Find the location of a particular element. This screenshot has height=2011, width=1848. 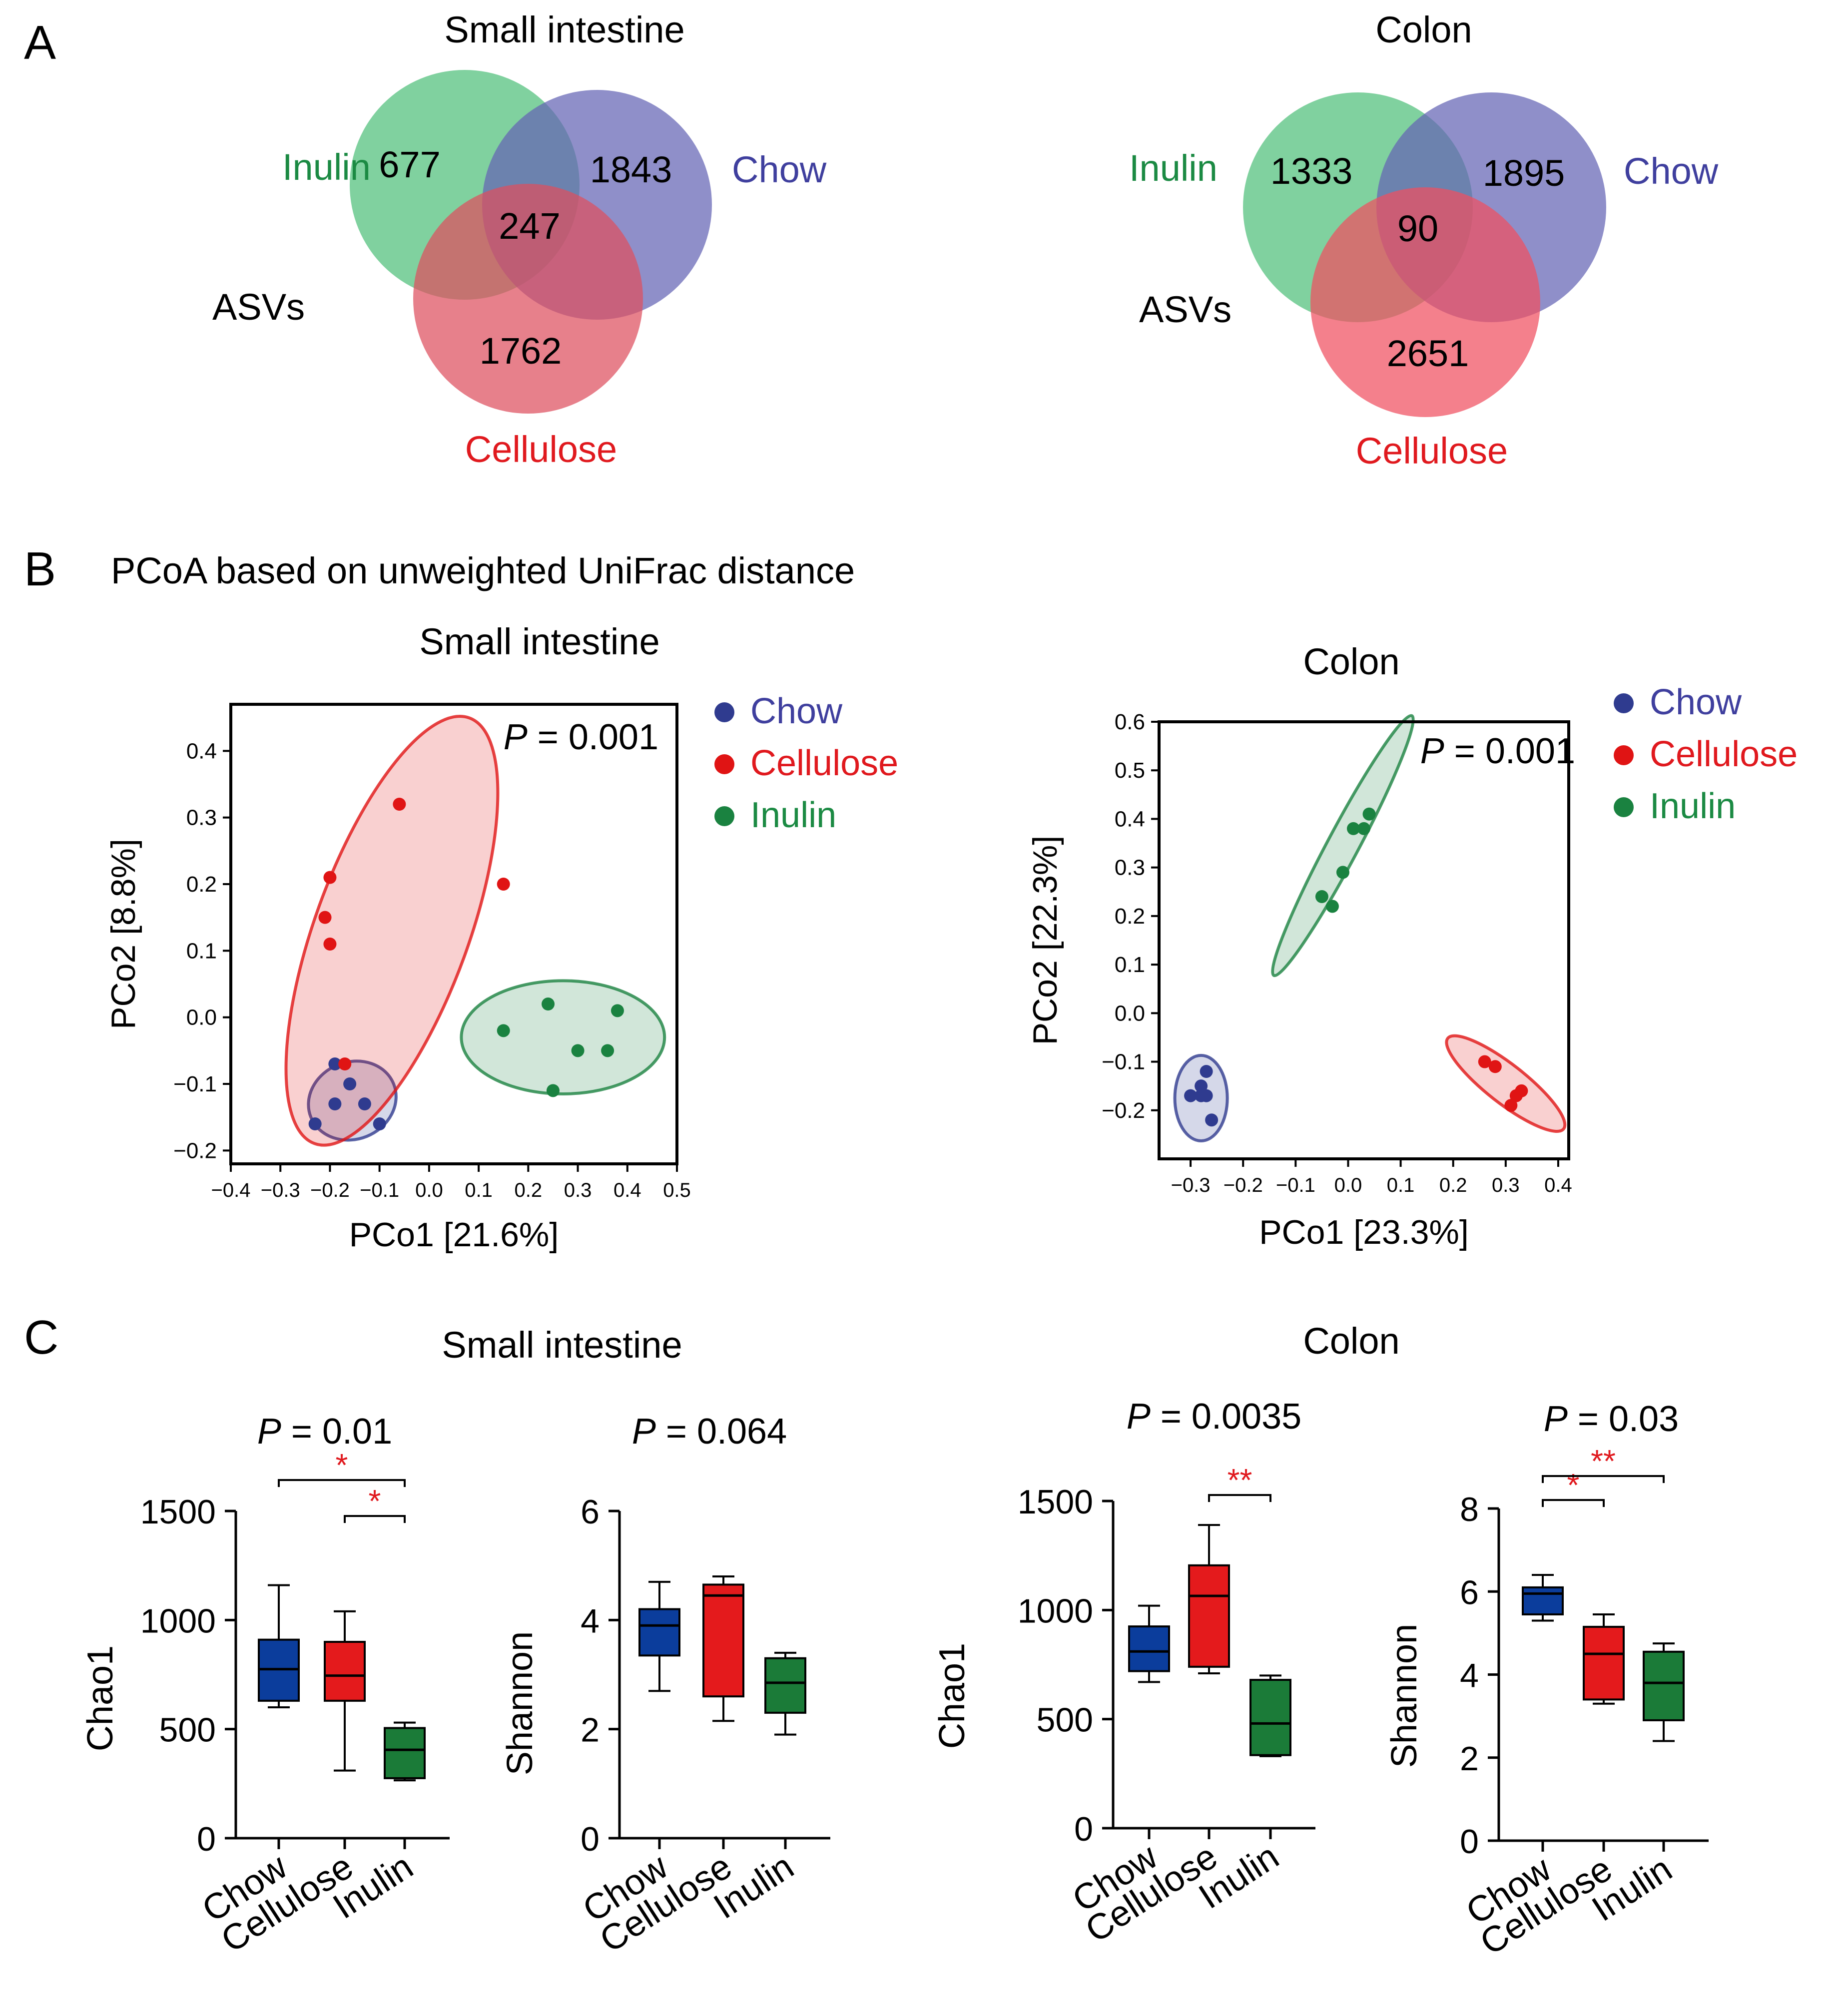

significance-bracket is located at coordinates (1603, 1479).